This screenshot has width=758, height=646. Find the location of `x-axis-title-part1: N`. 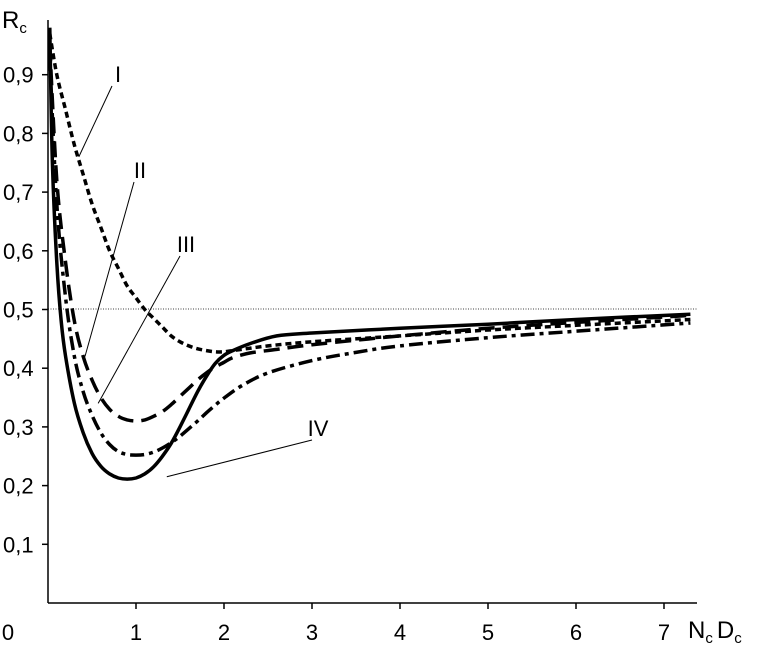

x-axis-title-part1: N is located at coordinates (696, 630).